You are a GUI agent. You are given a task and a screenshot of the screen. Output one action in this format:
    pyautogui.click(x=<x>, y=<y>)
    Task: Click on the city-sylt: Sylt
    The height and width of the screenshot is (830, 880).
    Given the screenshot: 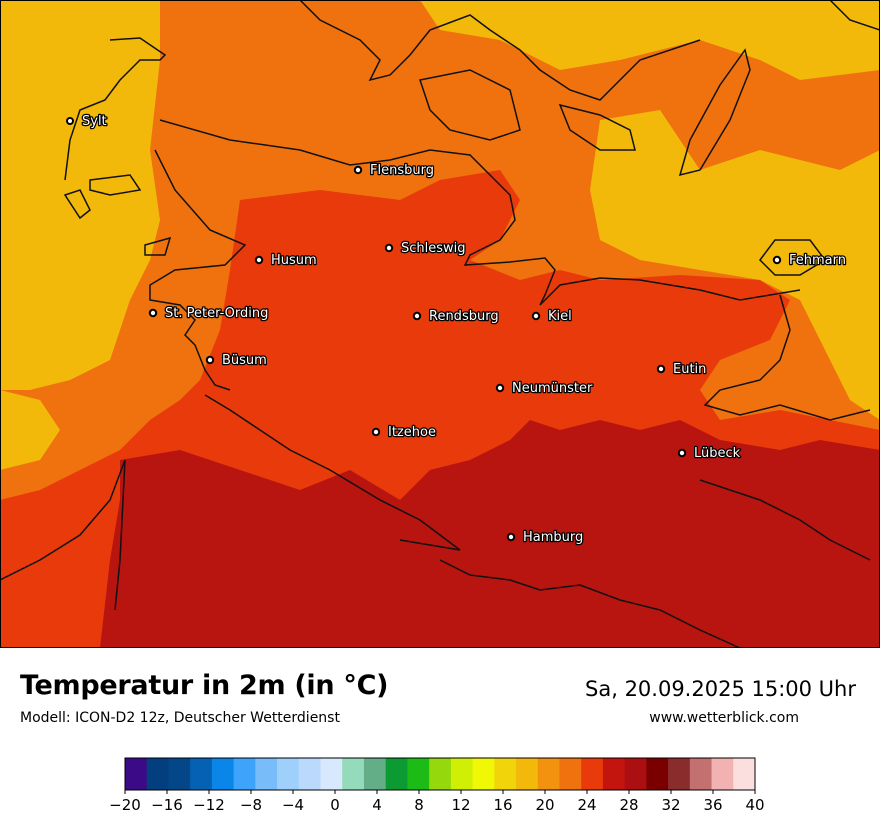 What is the action you would take?
    pyautogui.click(x=87, y=121)
    